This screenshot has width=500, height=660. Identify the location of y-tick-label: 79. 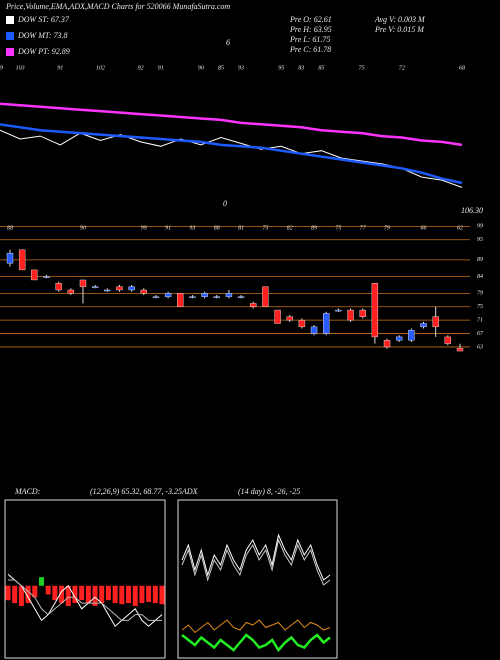
(480, 294).